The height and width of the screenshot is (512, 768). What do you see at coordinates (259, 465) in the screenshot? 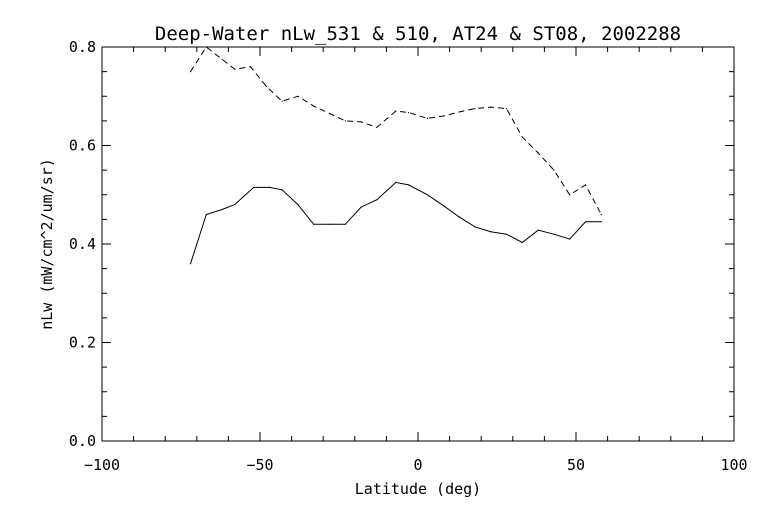
I see `x-tick-label: −50` at bounding box center [259, 465].